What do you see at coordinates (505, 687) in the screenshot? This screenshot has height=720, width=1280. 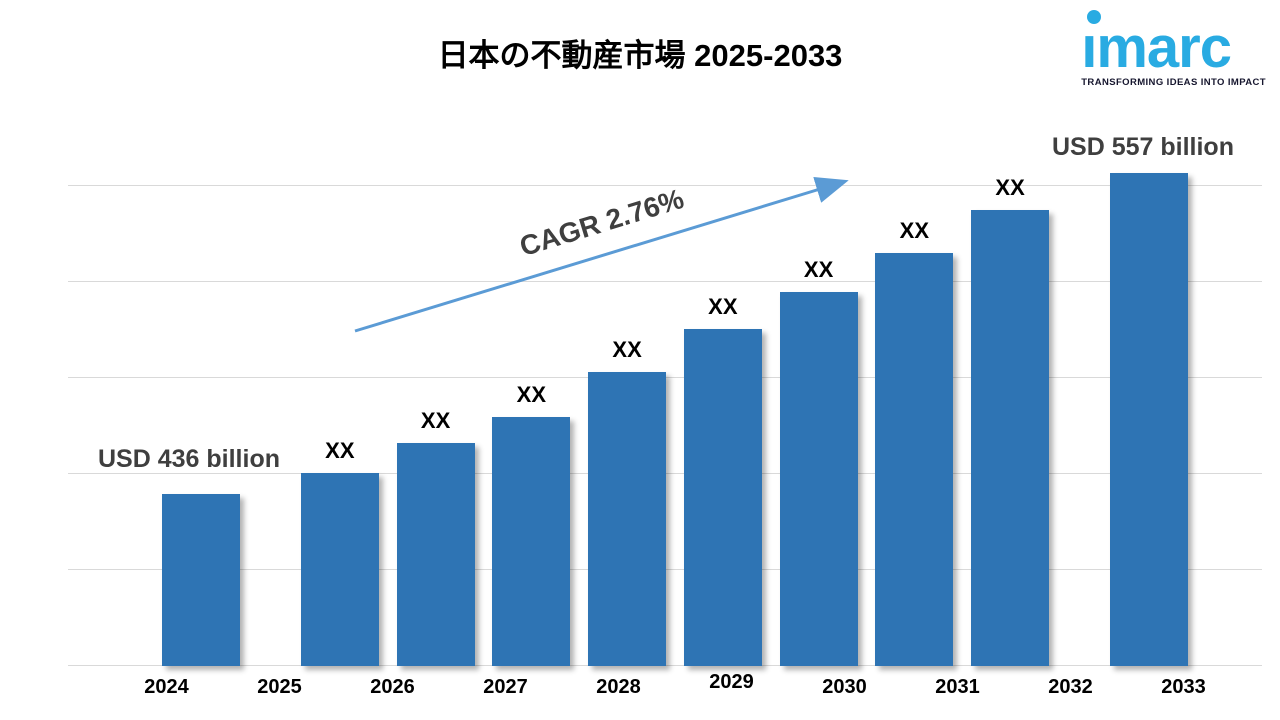 I see `x-axis-label-2027: 2027` at bounding box center [505, 687].